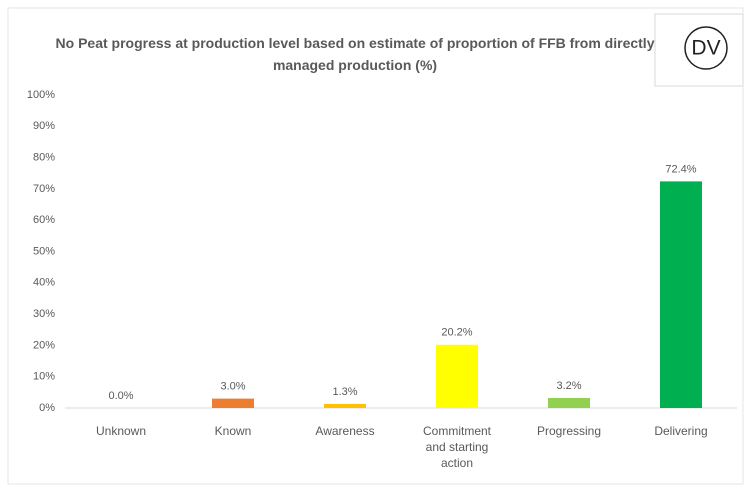 This screenshot has height=485, width=744. Describe the element at coordinates (456, 333) in the screenshot. I see `value-label: 20.2%` at that location.